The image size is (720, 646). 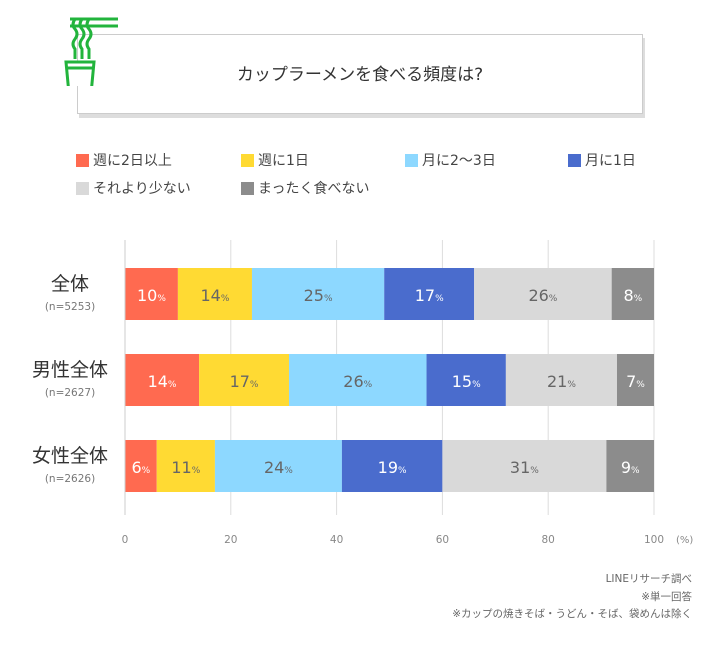 What do you see at coordinates (548, 540) in the screenshot?
I see `x-tick-label: 80` at bounding box center [548, 540].